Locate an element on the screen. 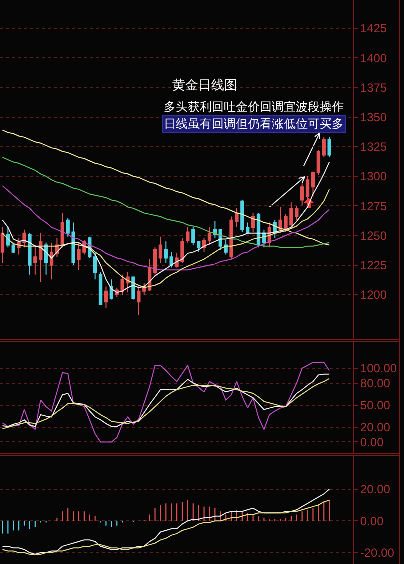 This screenshot has width=404, height=564. y-tick-label: 100.00 is located at coordinates (379, 369).